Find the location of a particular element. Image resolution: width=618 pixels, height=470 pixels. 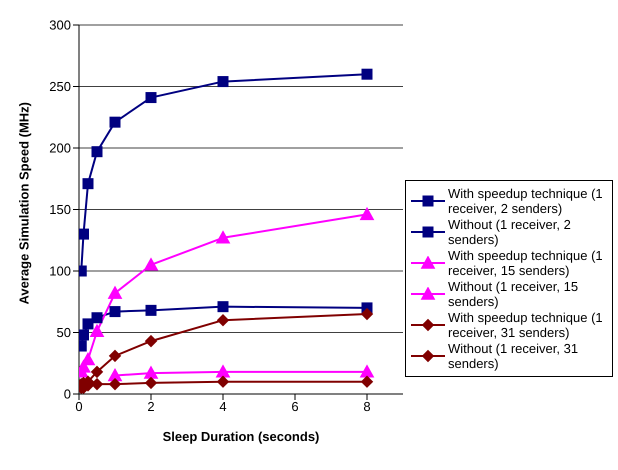

y-tick-label: 300 is located at coordinates (60, 25).